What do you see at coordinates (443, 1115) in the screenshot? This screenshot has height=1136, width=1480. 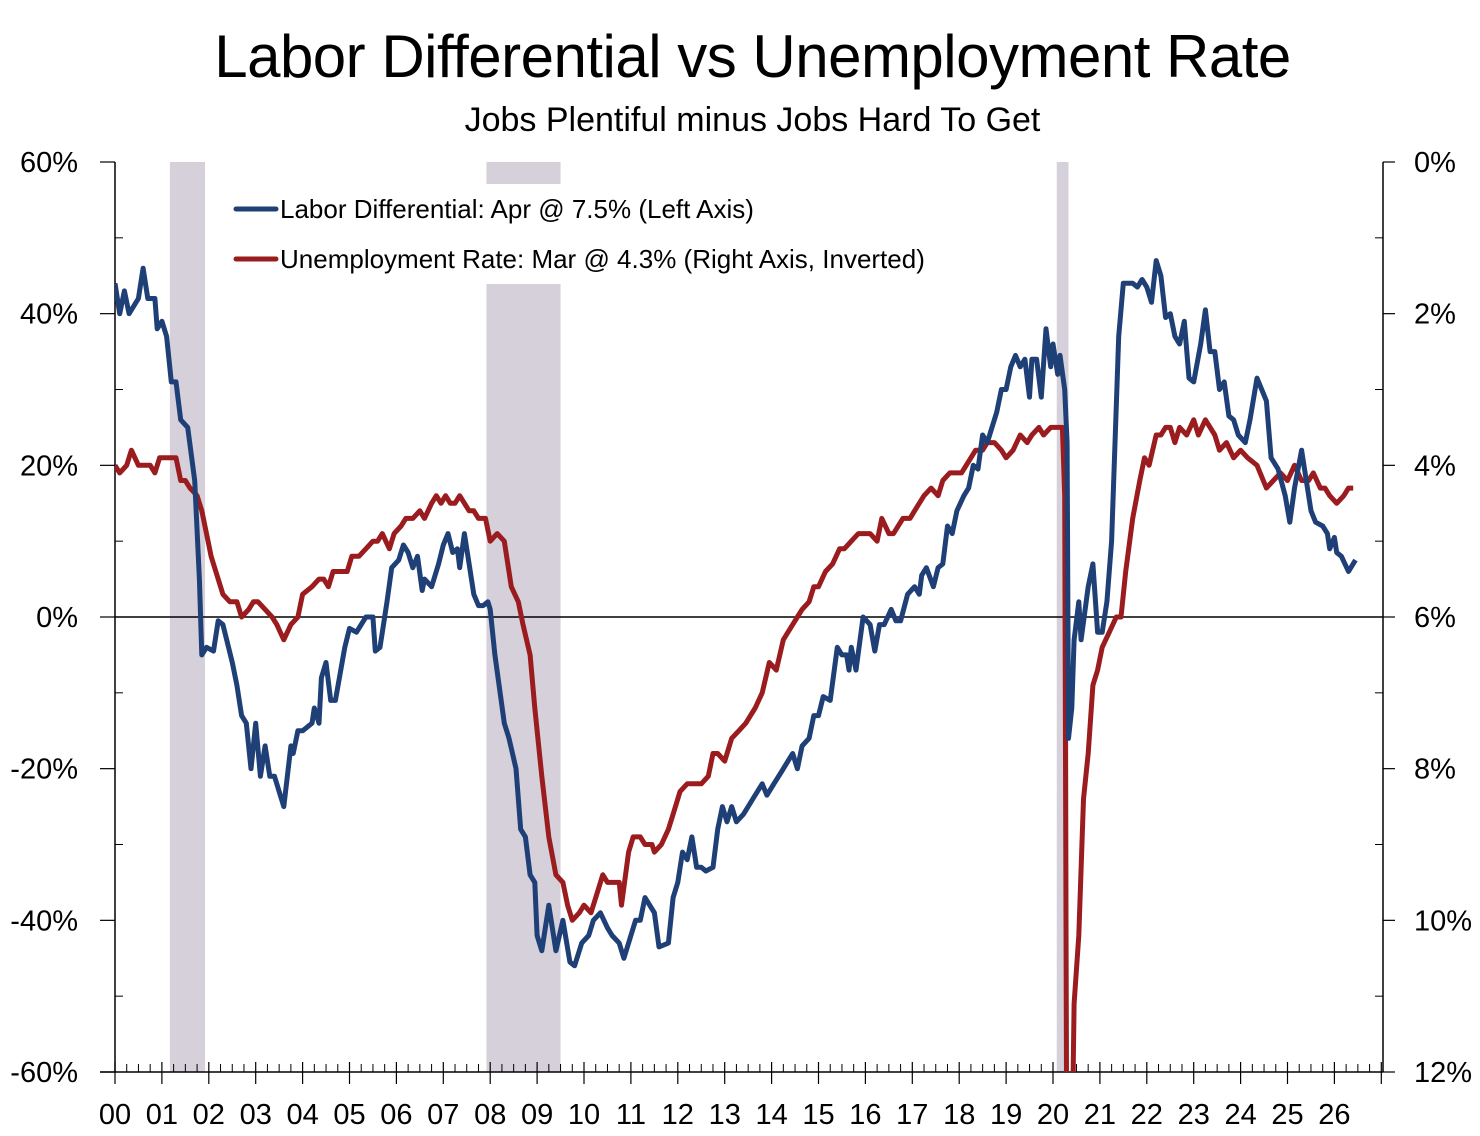 I see `x-axis-label: 07` at bounding box center [443, 1115].